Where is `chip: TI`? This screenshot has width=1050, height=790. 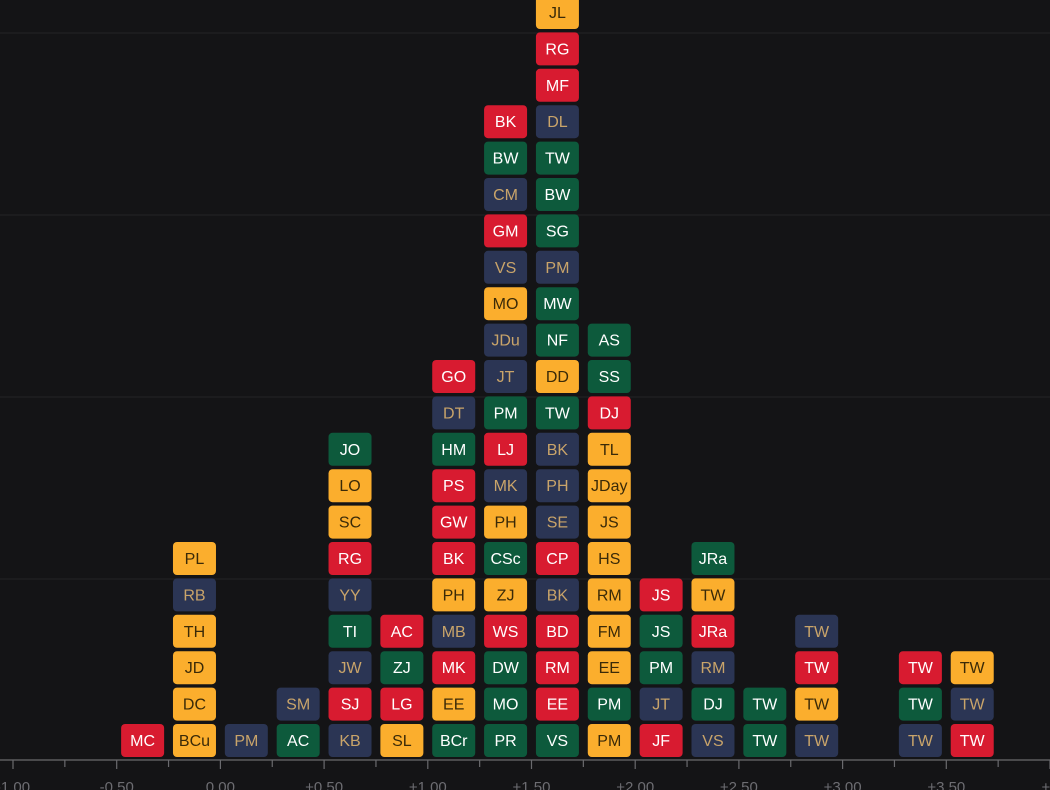 chip: TI is located at coordinates (350, 631).